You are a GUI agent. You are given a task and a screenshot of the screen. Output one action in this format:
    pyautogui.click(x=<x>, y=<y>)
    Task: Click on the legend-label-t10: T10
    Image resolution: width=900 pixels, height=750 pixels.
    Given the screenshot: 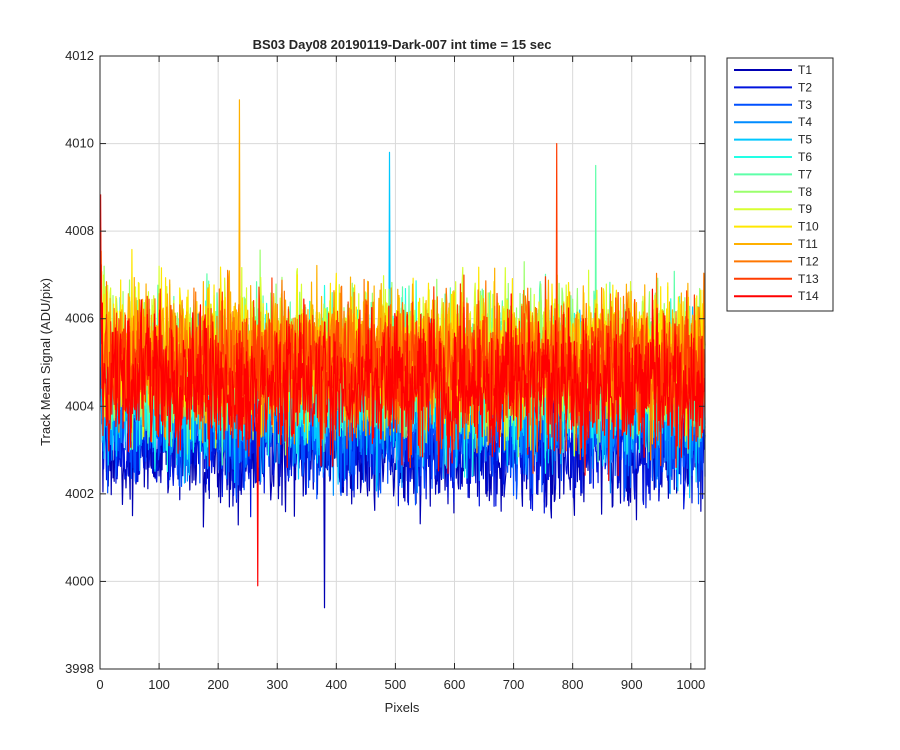 What is the action you would take?
    pyautogui.click(x=808, y=227)
    